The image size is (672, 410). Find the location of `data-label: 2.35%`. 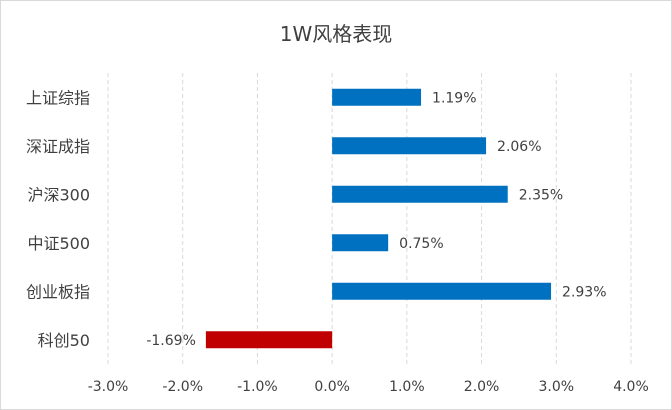

data-label: 2.35% is located at coordinates (541, 195).